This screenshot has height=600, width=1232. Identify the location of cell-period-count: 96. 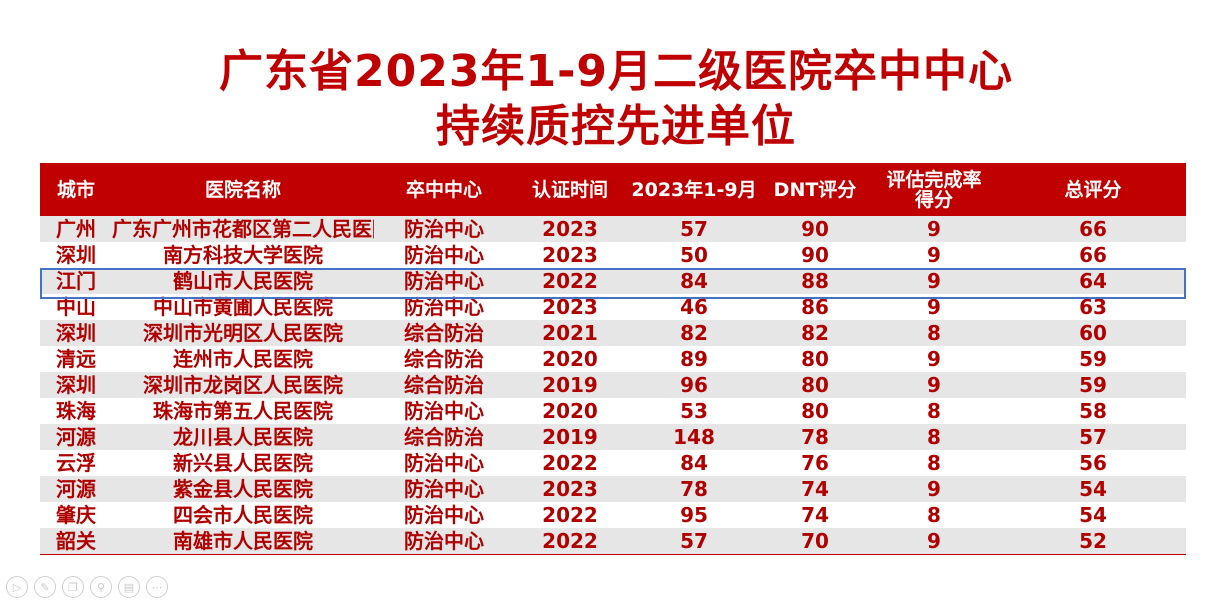
(694, 385).